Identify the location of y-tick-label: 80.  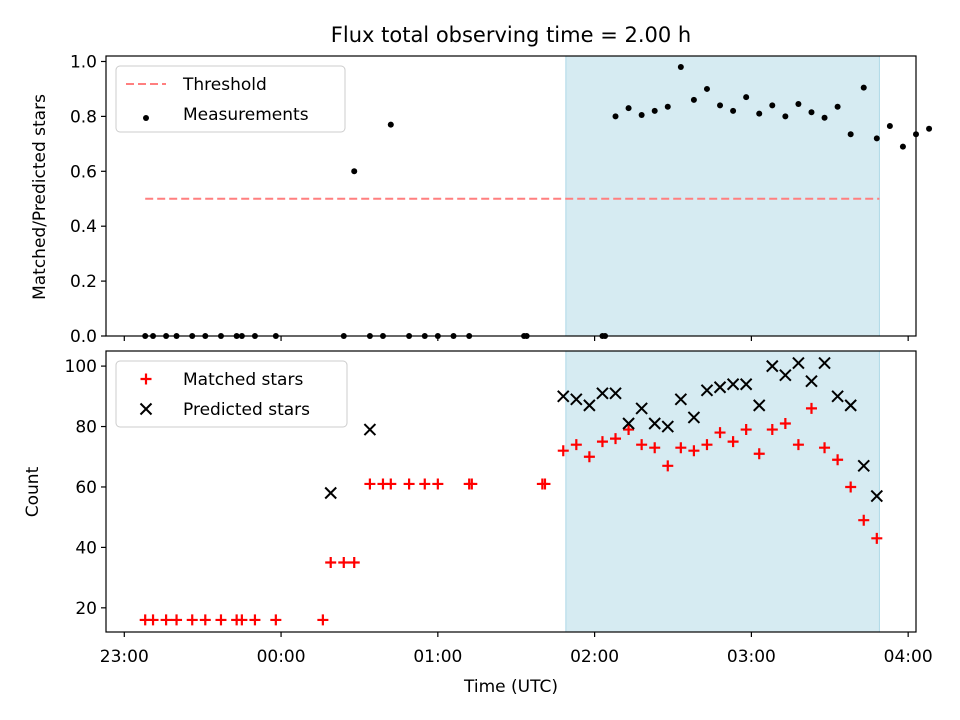
(86, 428).